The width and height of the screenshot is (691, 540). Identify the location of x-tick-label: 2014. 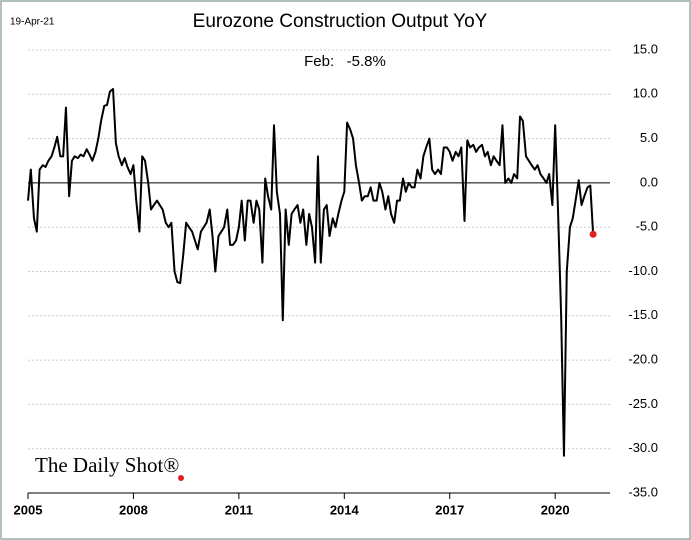
(345, 509).